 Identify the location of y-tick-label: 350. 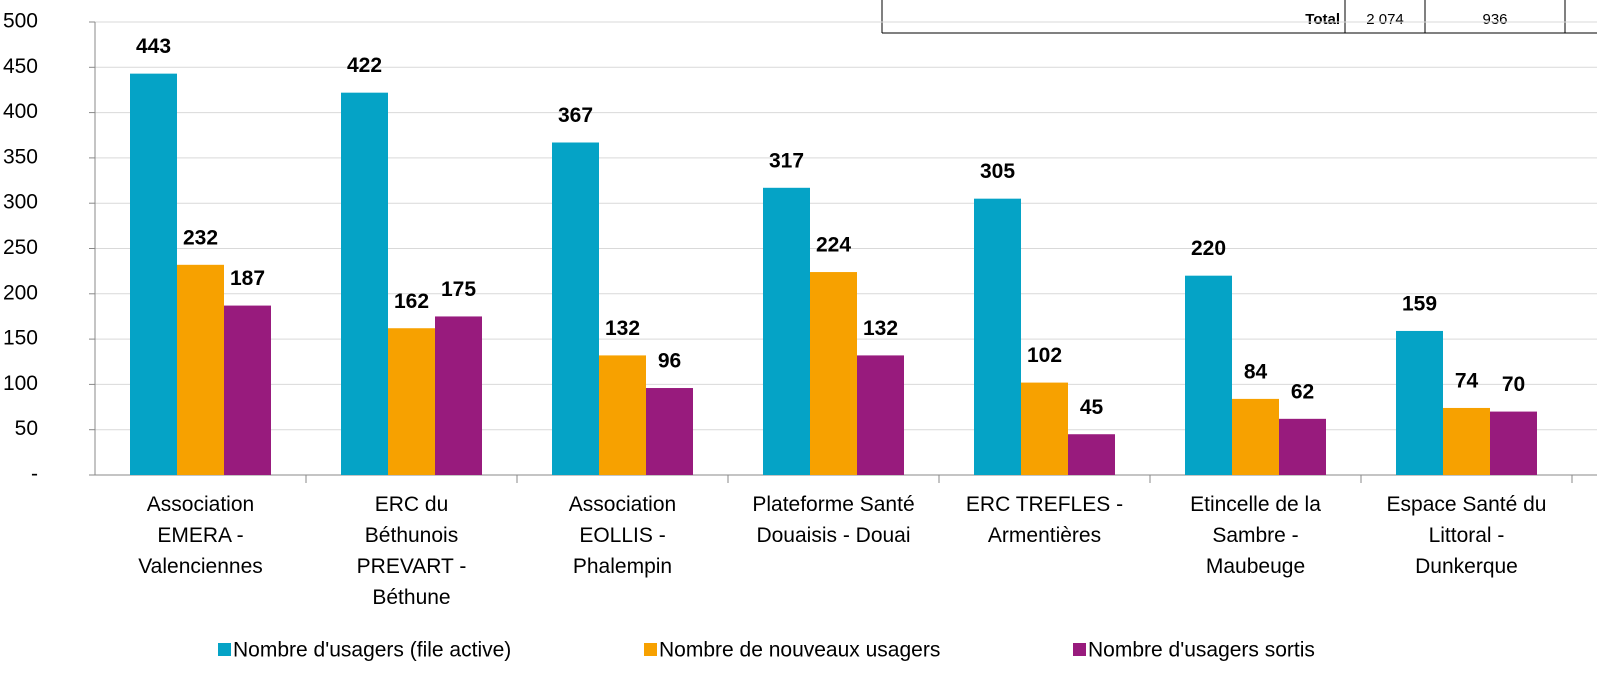
(20, 156).